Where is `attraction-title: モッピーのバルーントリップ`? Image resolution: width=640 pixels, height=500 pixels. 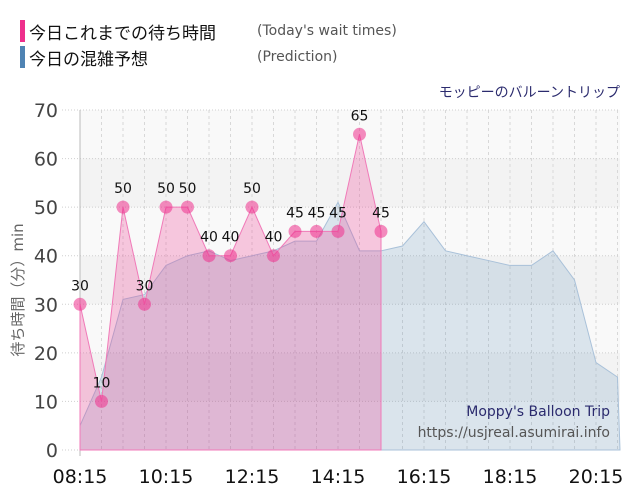 attraction-title: モッピーのバルーントリップ is located at coordinates (529, 93).